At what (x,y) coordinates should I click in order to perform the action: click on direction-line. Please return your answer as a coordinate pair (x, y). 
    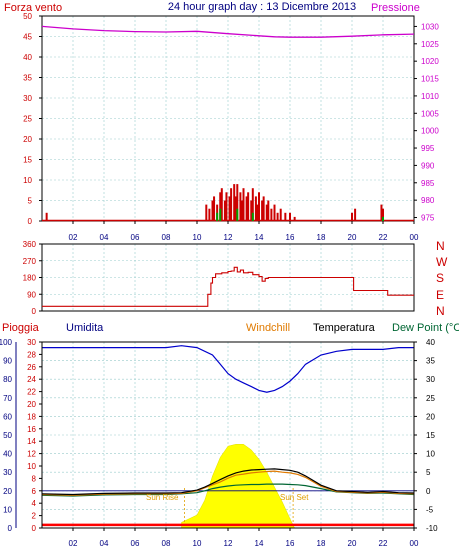
    Looking at the image, I should click on (228, 286).